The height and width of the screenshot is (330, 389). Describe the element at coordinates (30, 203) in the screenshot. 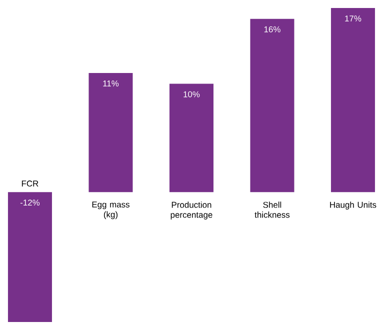

I see `data-label: -12%` at that location.